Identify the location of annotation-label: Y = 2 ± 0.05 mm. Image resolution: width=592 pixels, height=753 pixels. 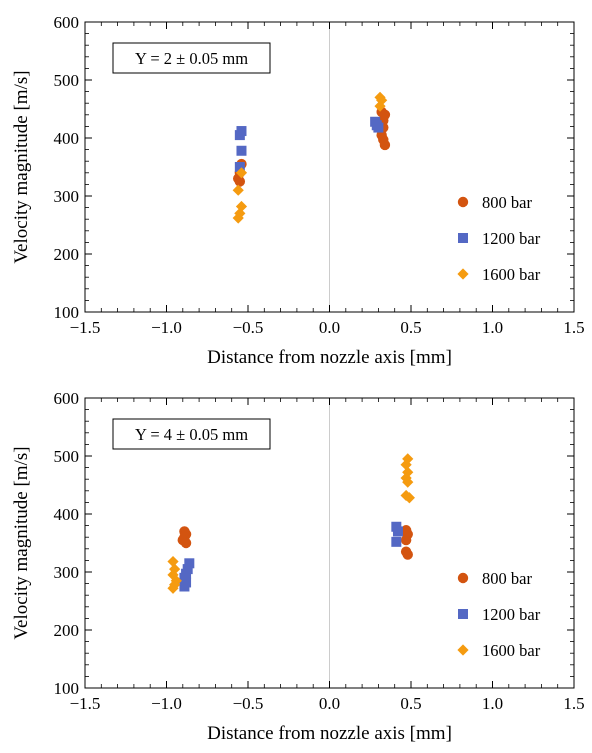
(191, 58).